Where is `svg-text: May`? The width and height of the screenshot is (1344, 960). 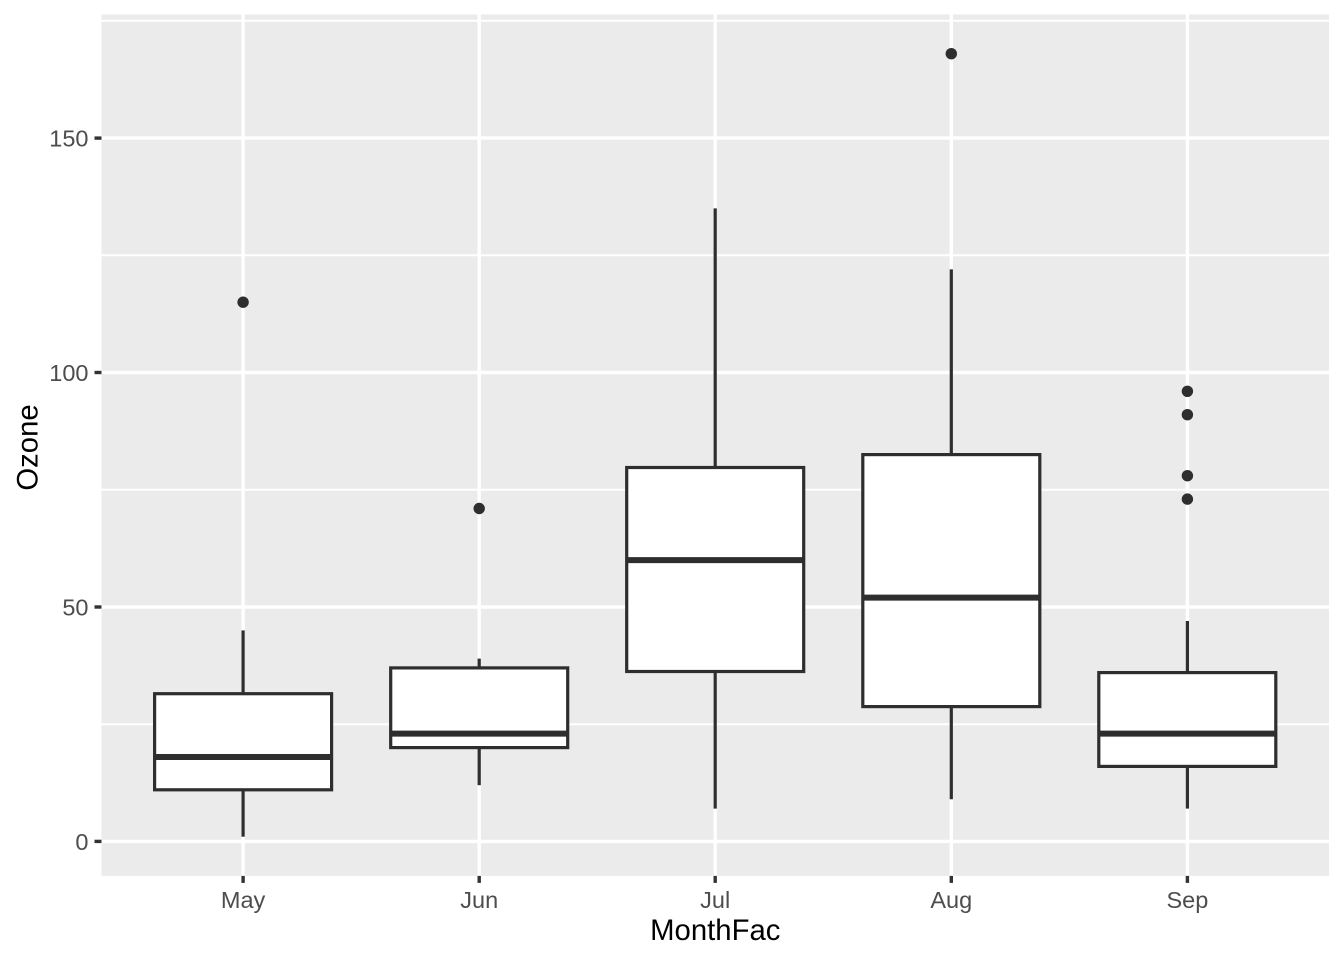
svg-text: May is located at coordinates (243, 900).